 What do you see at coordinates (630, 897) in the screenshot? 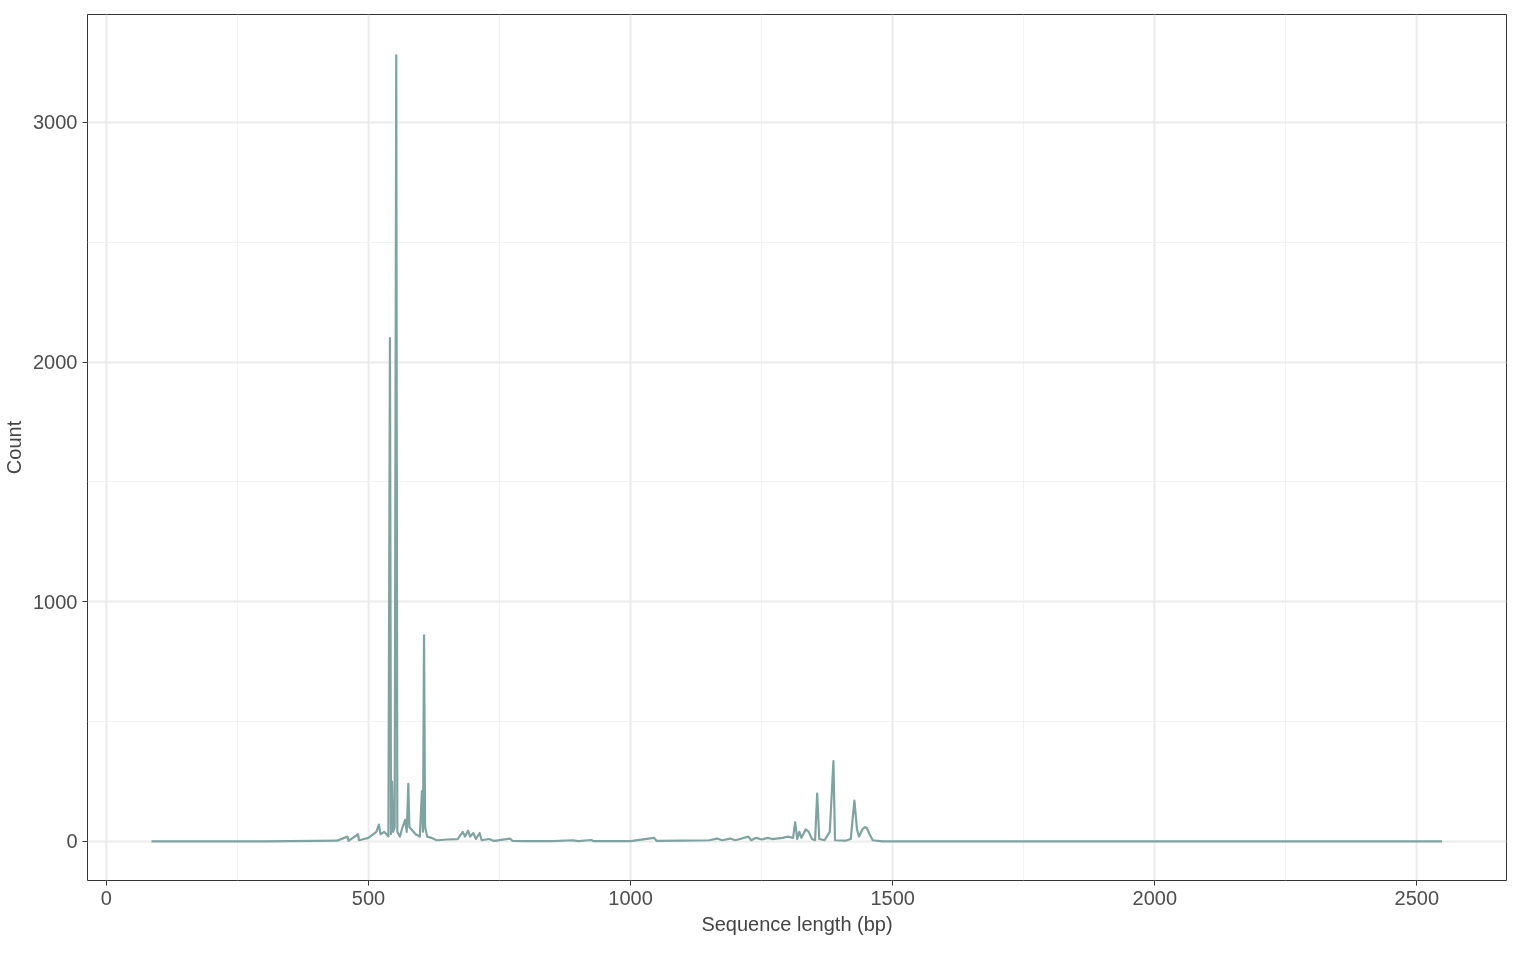
I see `x-tick-label: 1000` at bounding box center [630, 897].